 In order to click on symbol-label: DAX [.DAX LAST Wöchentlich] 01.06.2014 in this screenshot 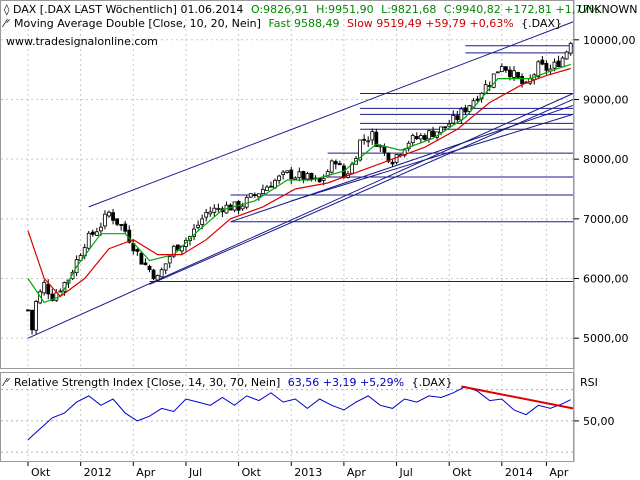, I will do `click(128, 9)`.